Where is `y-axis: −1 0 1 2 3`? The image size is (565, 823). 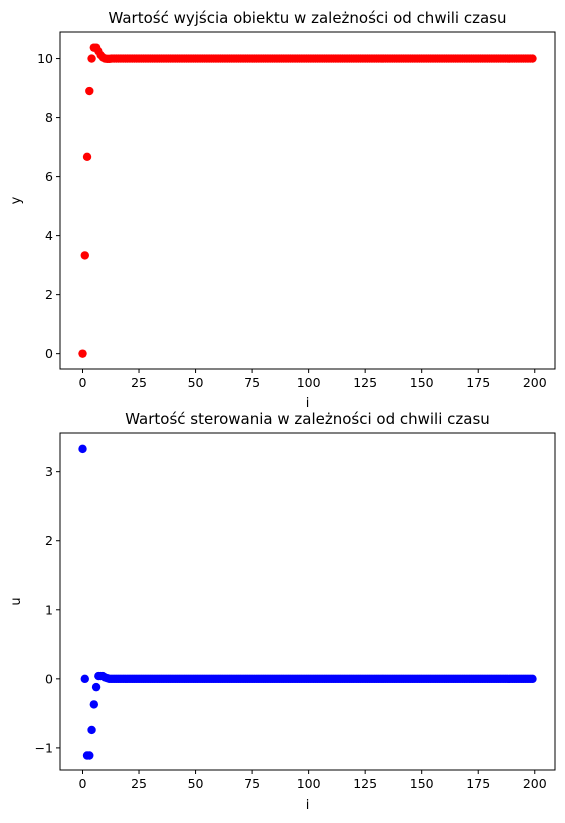
y-axis: −1 0 1 2 3 is located at coordinates (47, 609).